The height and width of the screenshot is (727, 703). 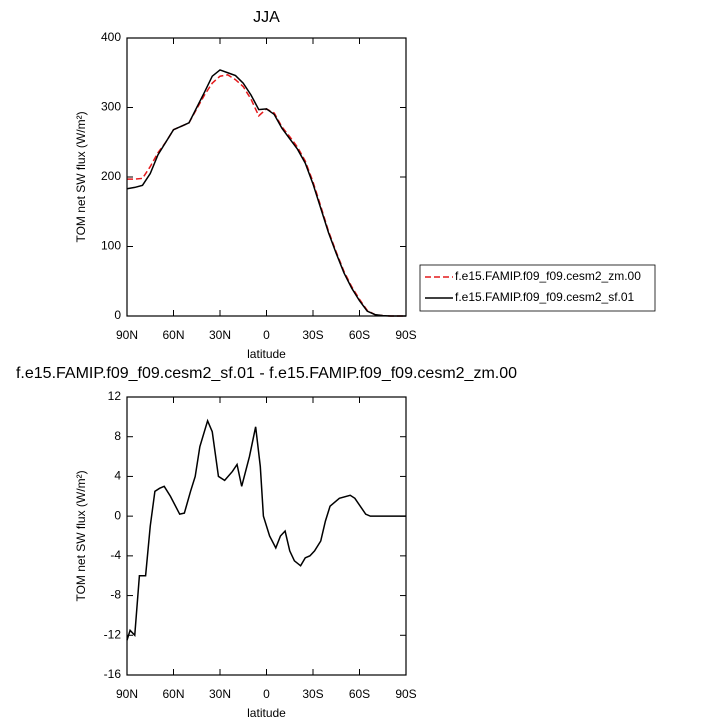 I want to click on y-tick-label: 4, so click(x=117, y=476).